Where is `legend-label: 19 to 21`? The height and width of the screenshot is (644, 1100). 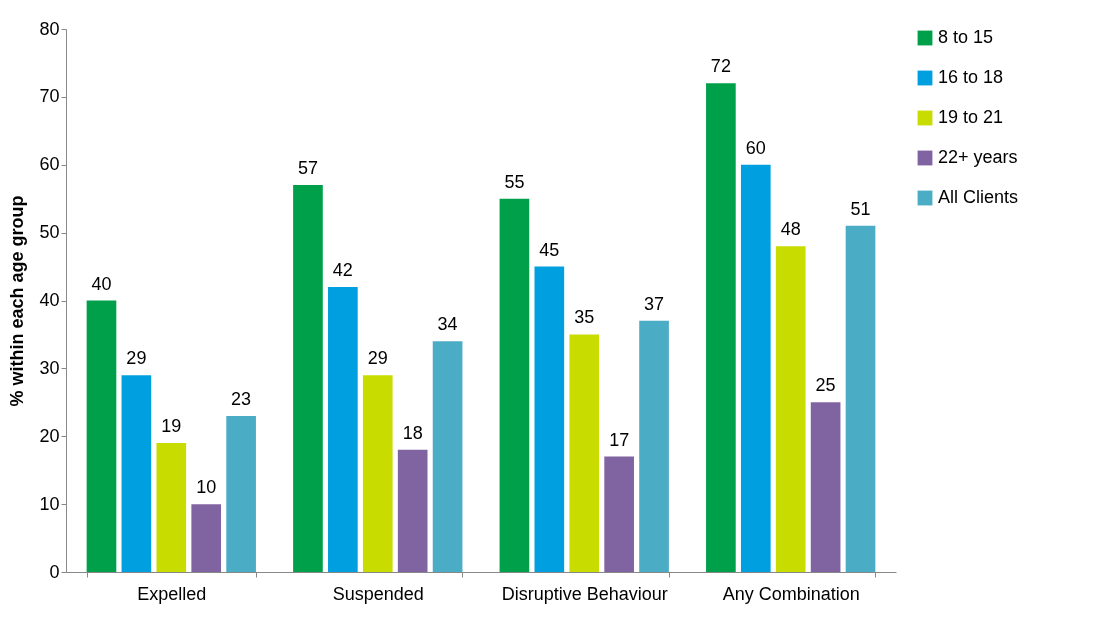 legend-label: 19 to 21 is located at coordinates (971, 117).